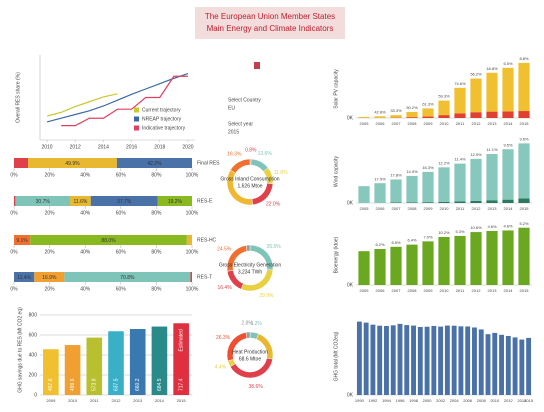  I want to click on y-tick-label: 800, so click(33, 315).